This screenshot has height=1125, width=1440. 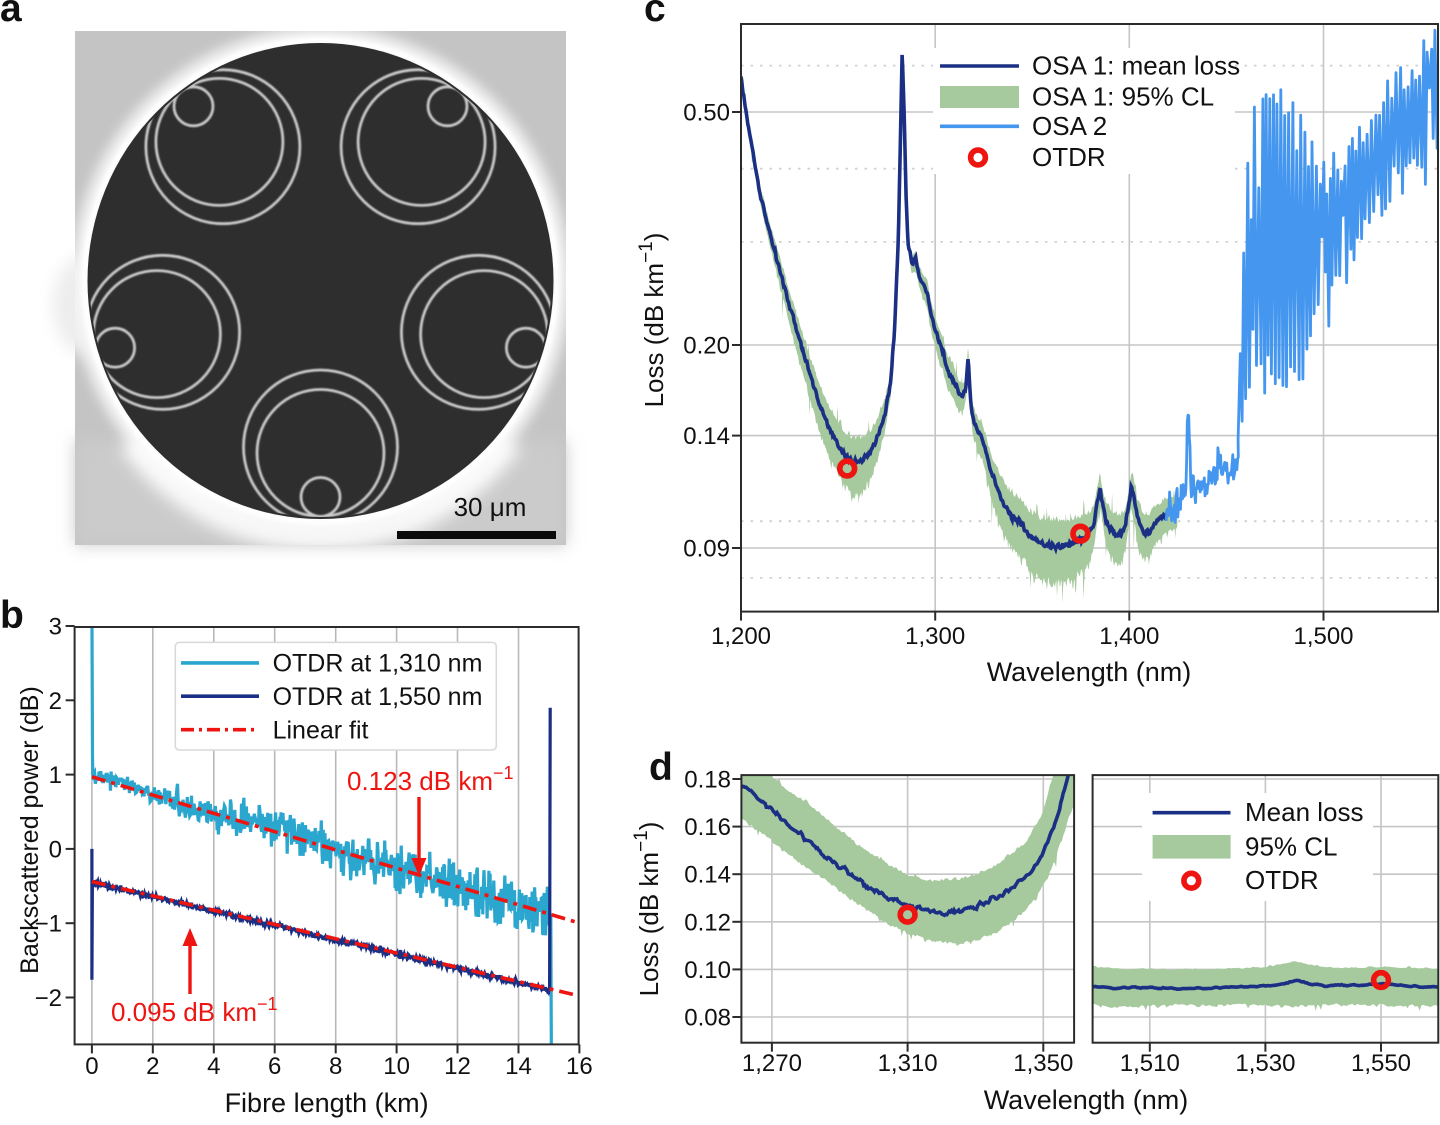 I want to click on svg-text: 1,300, so click(x=935, y=636).